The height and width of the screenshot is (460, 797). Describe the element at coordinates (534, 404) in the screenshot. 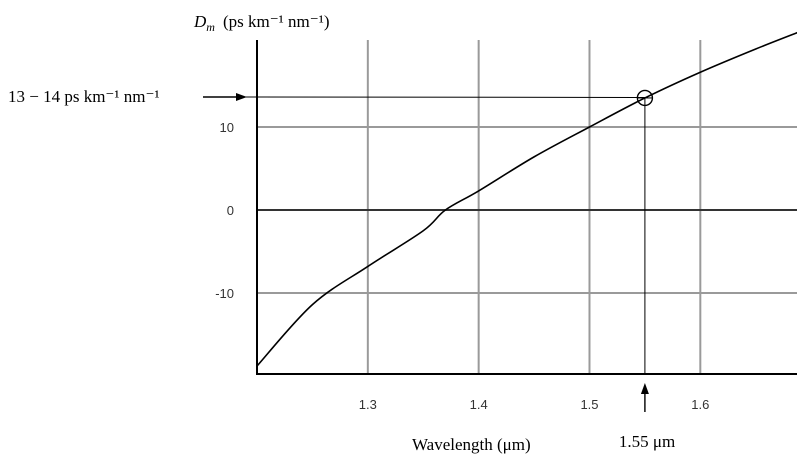

I see `x-tick-labels: 1.3 1.4 1.5 1.6` at that location.